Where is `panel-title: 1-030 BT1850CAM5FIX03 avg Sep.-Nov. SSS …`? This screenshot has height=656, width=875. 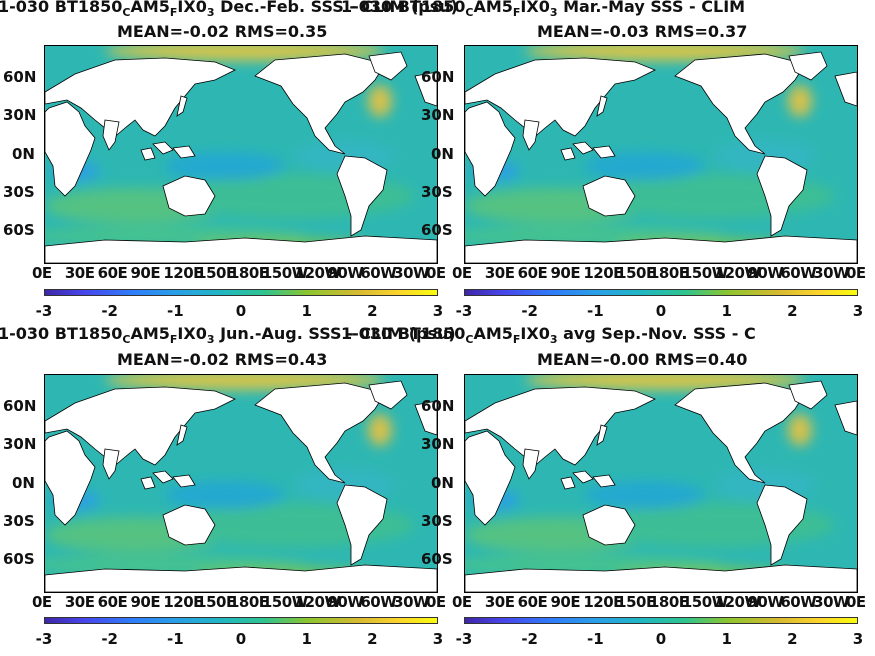
panel-title: 1-030 BT1850CAM5FIX03 avg Sep.-Nov. SSS … is located at coordinates (548, 335).